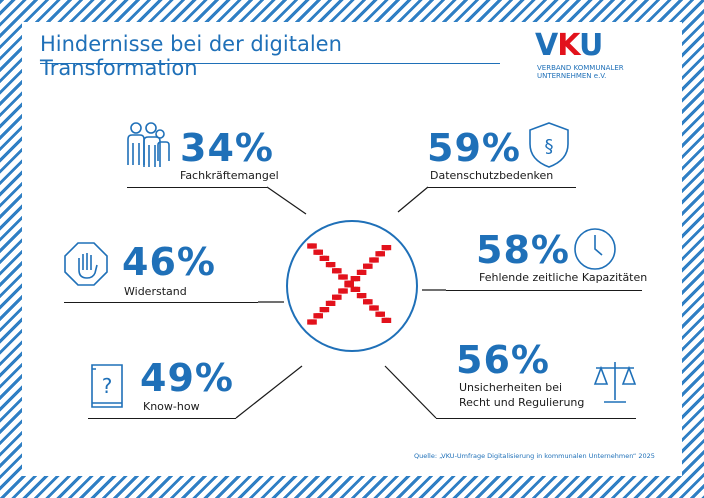 This screenshot has width=704, height=498. I want to click on center-circle, so click(352, 286).